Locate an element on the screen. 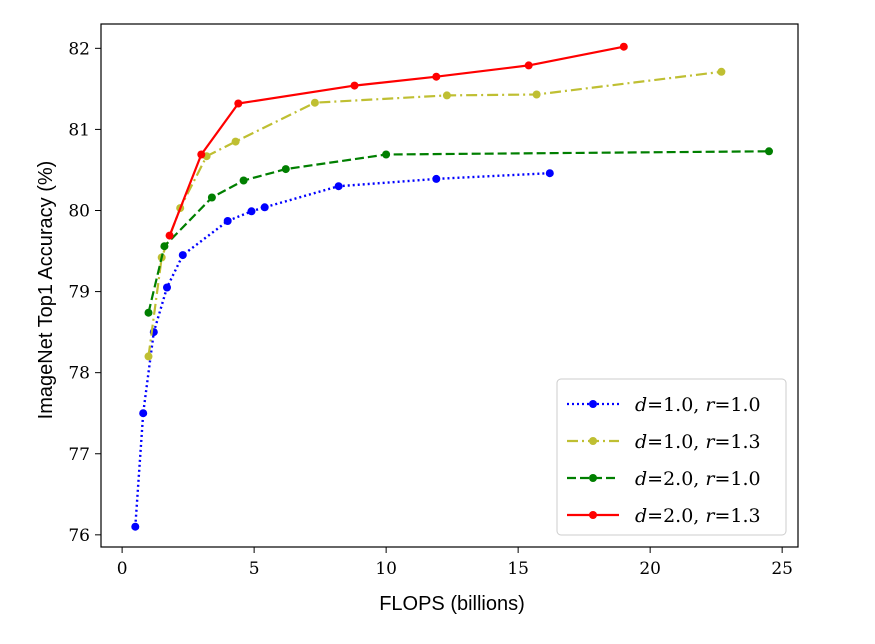 The height and width of the screenshot is (644, 875). x-tick-label: 25 is located at coordinates (782, 569).